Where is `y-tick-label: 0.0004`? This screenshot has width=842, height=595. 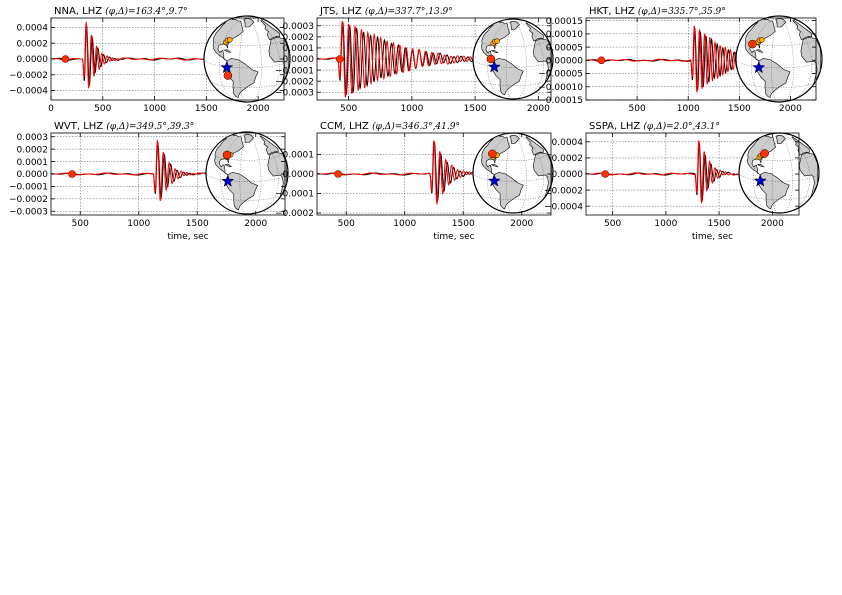 y-tick-label: 0.0004 is located at coordinates (568, 143).